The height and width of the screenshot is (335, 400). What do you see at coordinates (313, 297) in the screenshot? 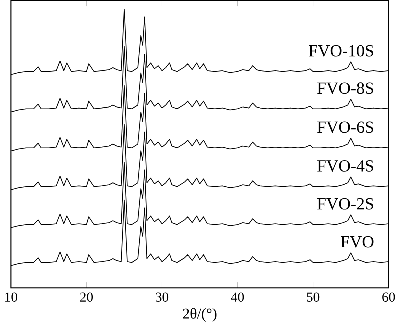
I see `x-tick-label: 50` at bounding box center [313, 297].